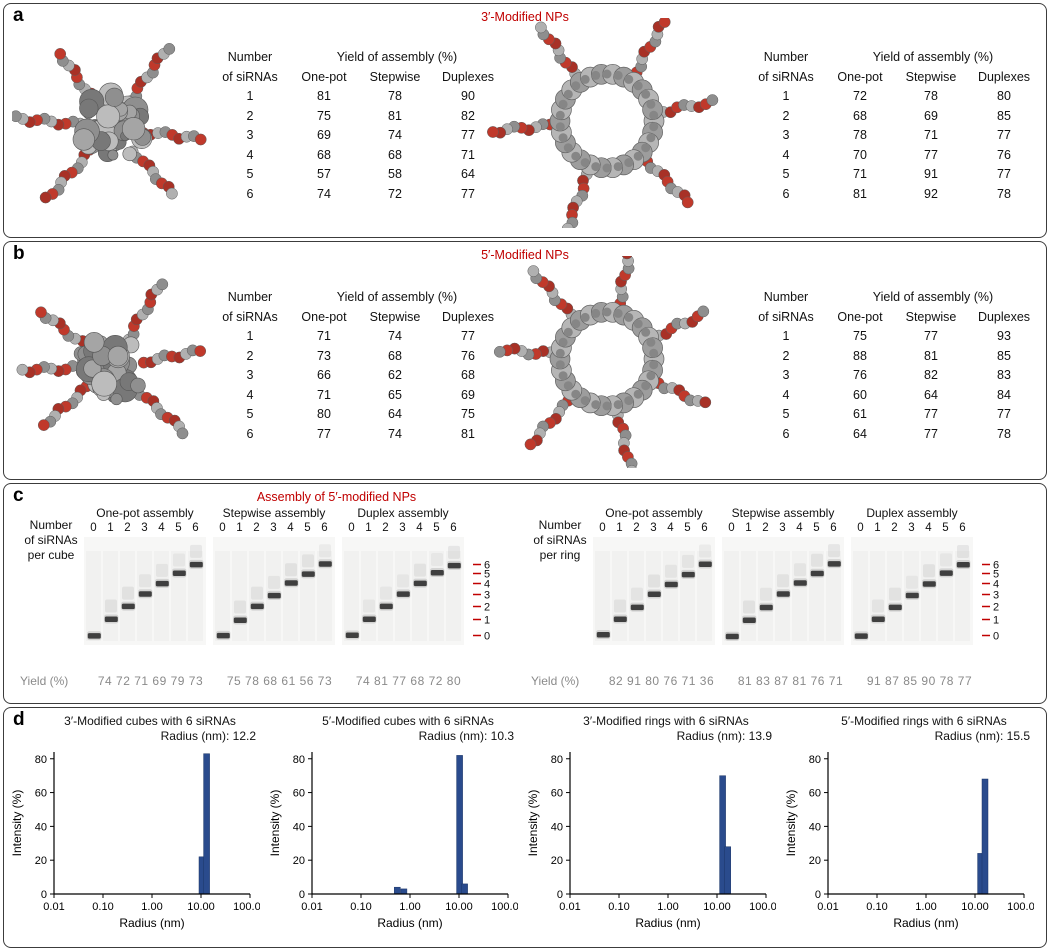 This screenshot has height=950, width=1050. What do you see at coordinates (860, 336) in the screenshot?
I see `table-cell: 75` at bounding box center [860, 336].